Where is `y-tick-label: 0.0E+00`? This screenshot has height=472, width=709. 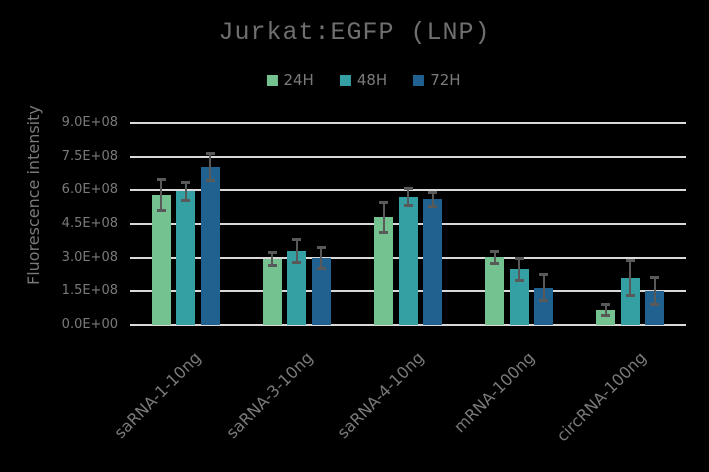 y-tick-label: 0.0E+00 is located at coordinates (89, 324).